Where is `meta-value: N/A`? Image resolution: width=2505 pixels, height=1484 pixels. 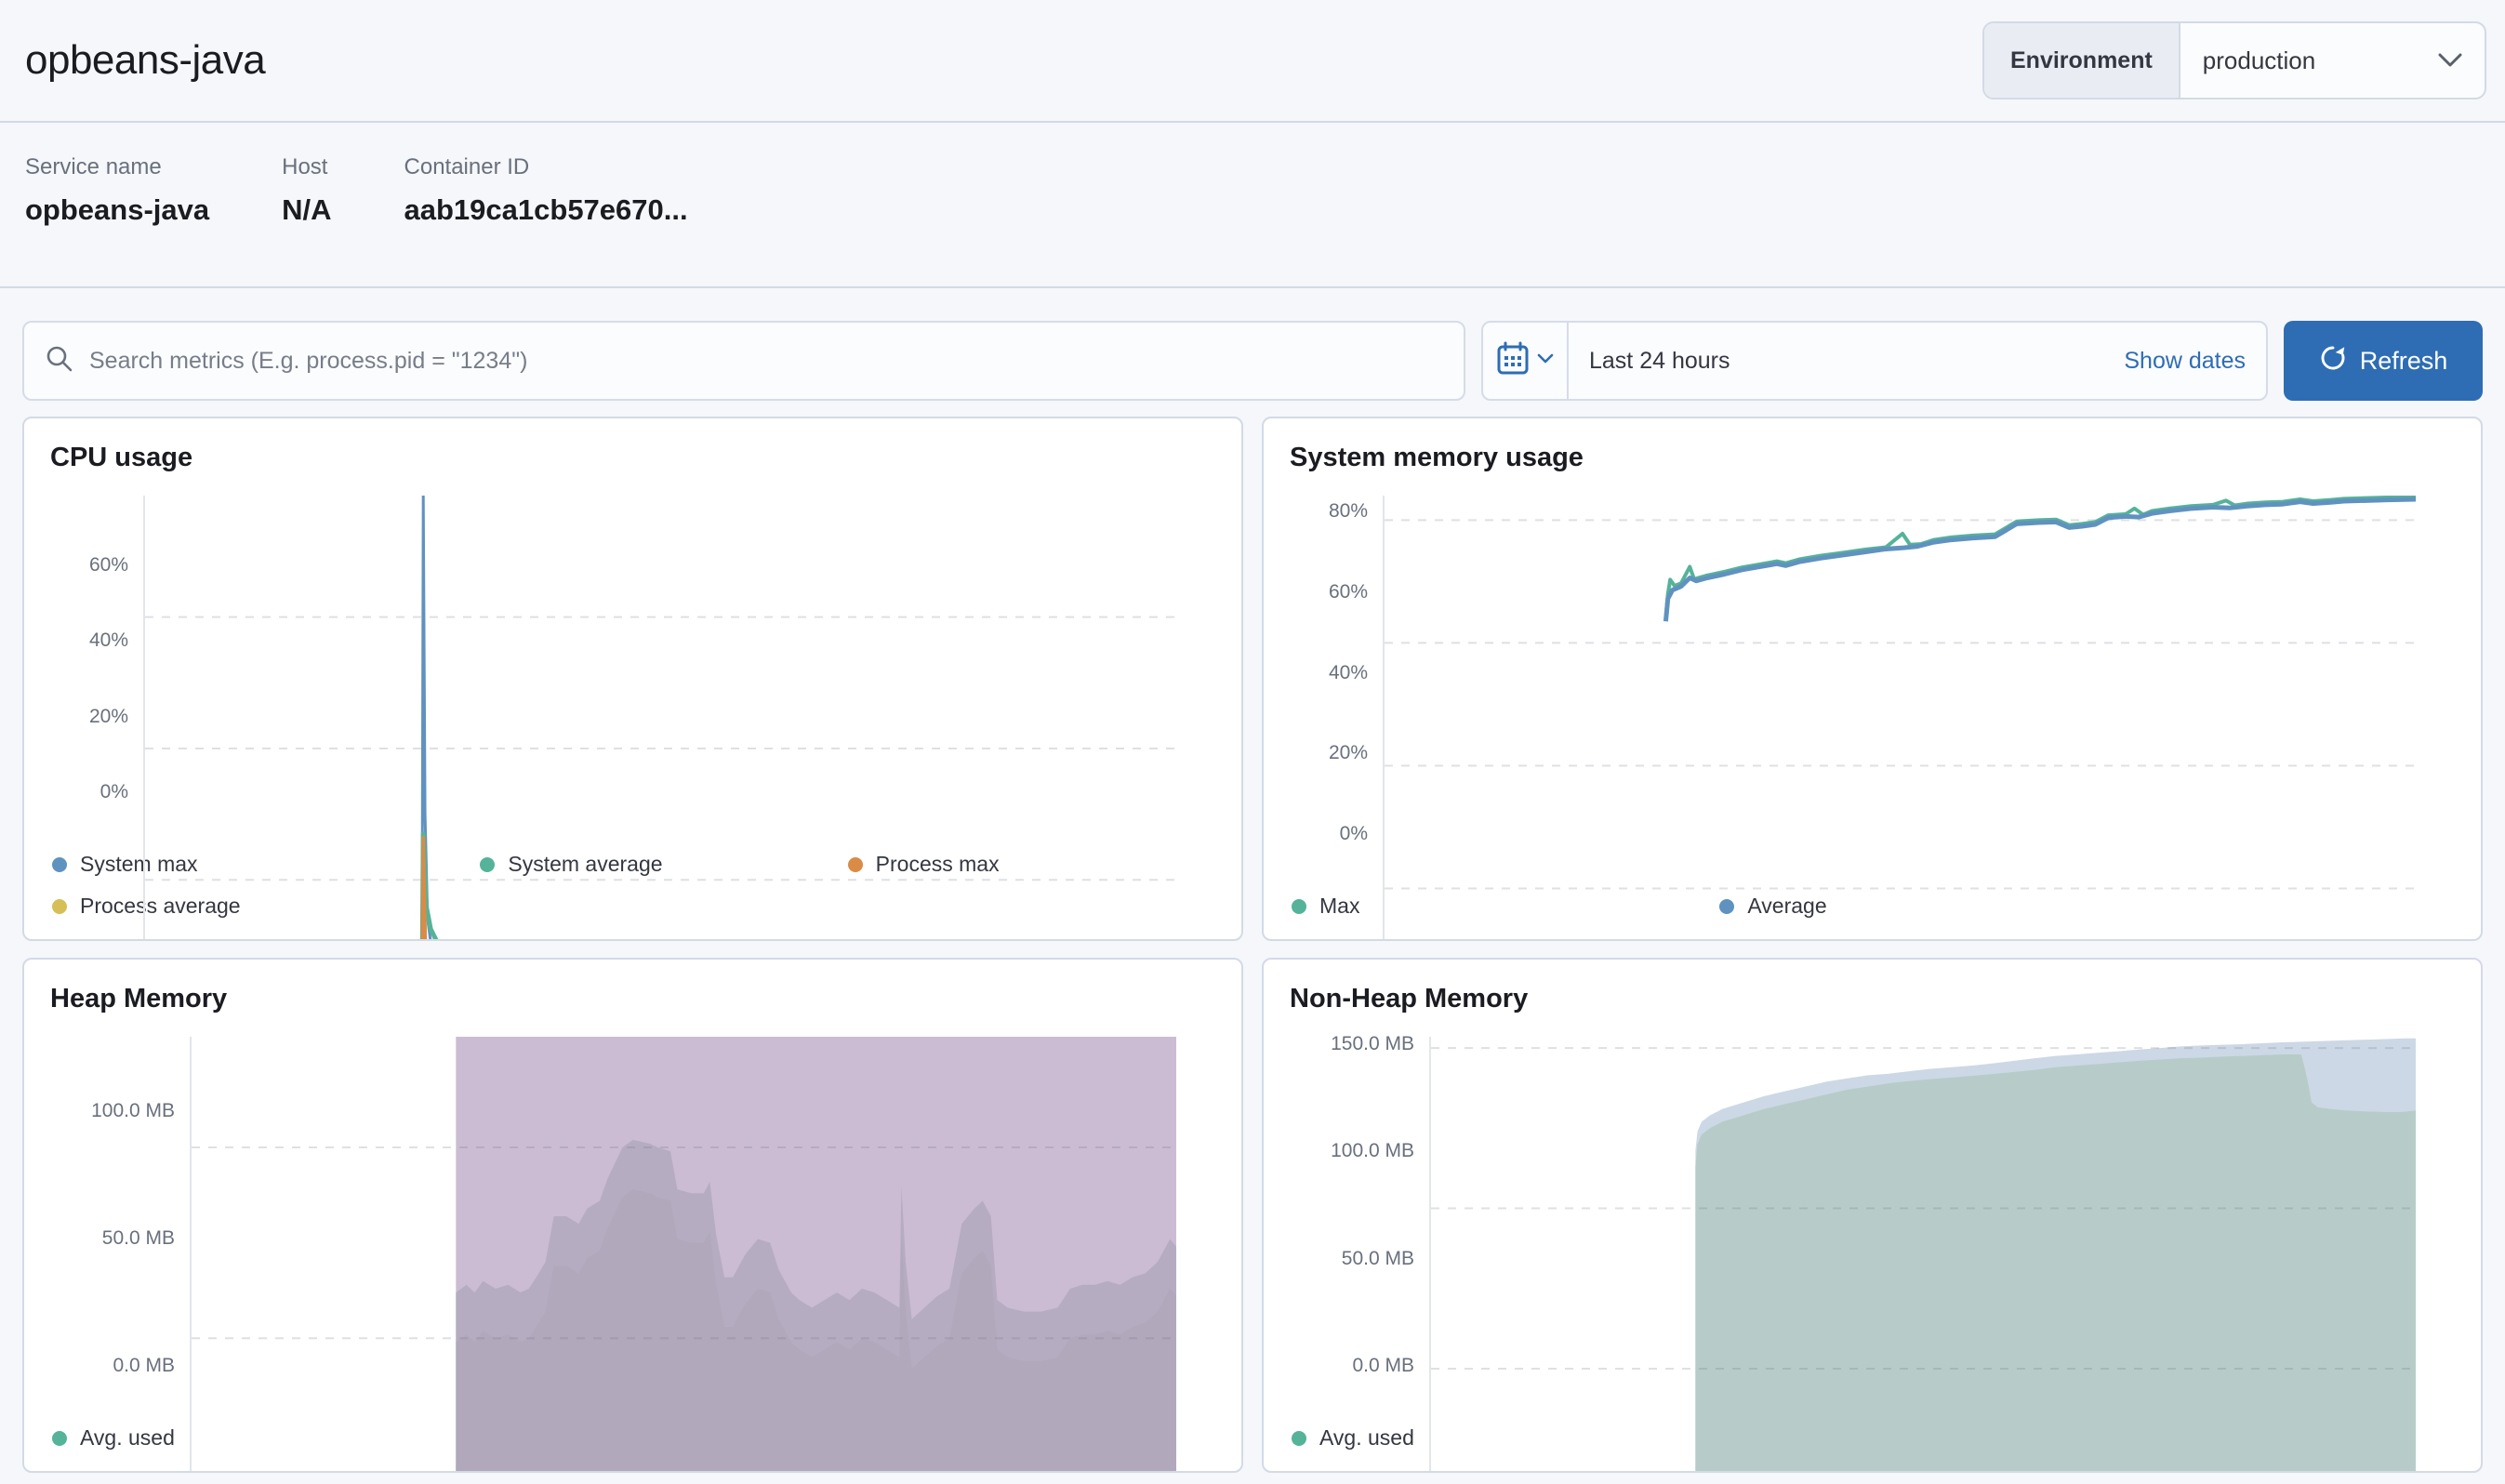 meta-value: N/A is located at coordinates (307, 209).